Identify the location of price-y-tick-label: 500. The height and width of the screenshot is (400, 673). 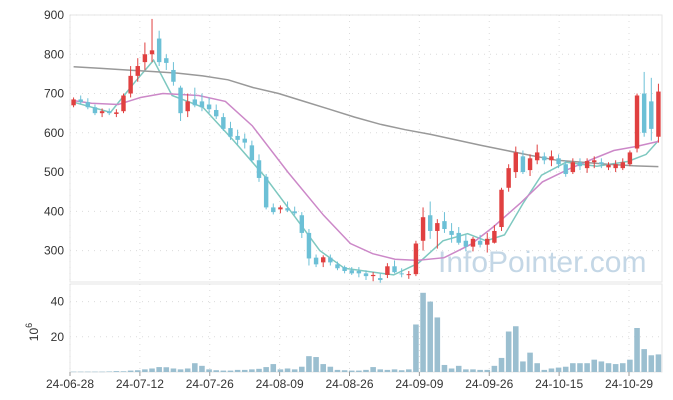
(54, 172).